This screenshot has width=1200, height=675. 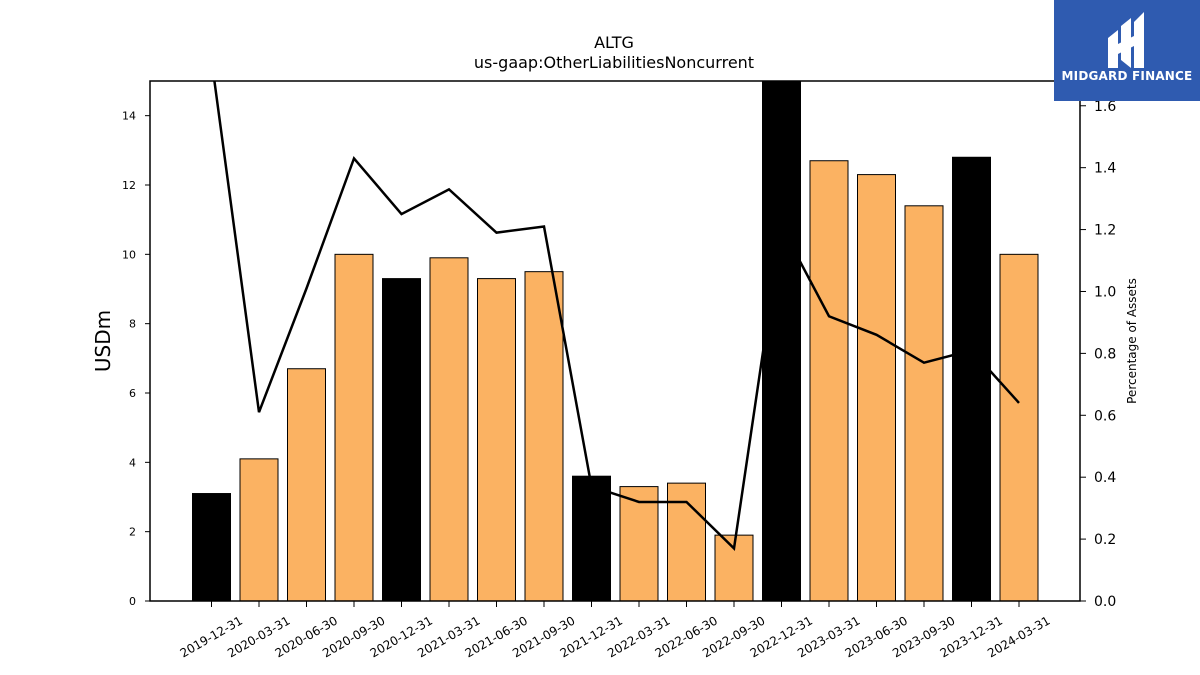 I want to click on y2-tick-label: 1.6, so click(x=1105, y=107).